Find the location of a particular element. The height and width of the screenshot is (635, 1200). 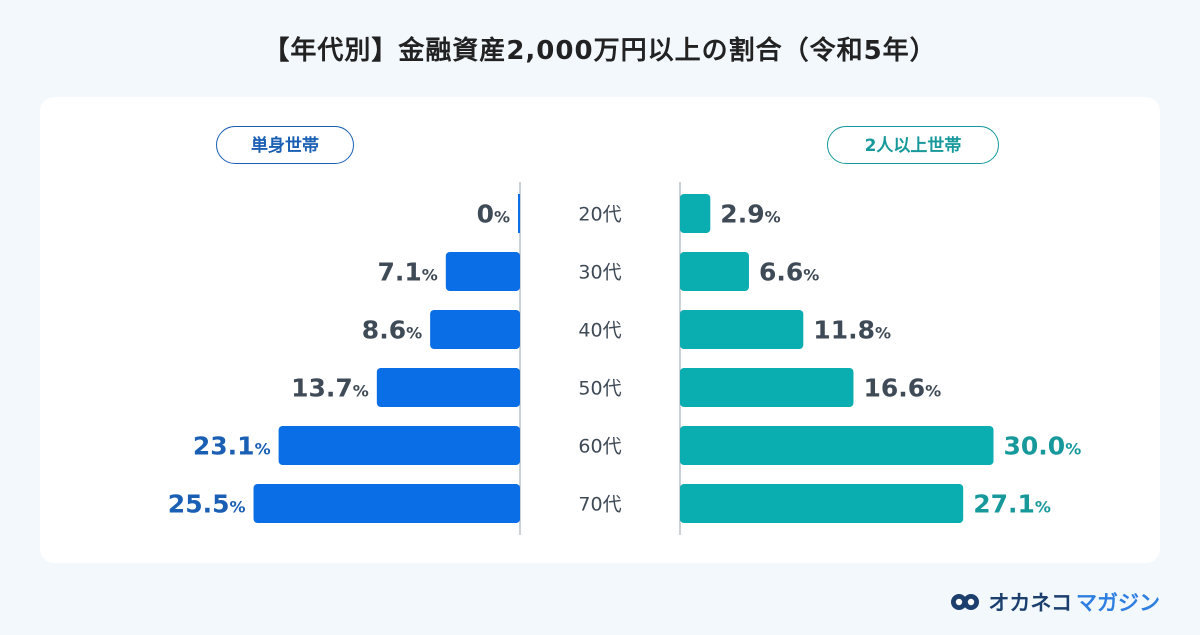

value-label-multi-70代: 27.1% is located at coordinates (1012, 504).